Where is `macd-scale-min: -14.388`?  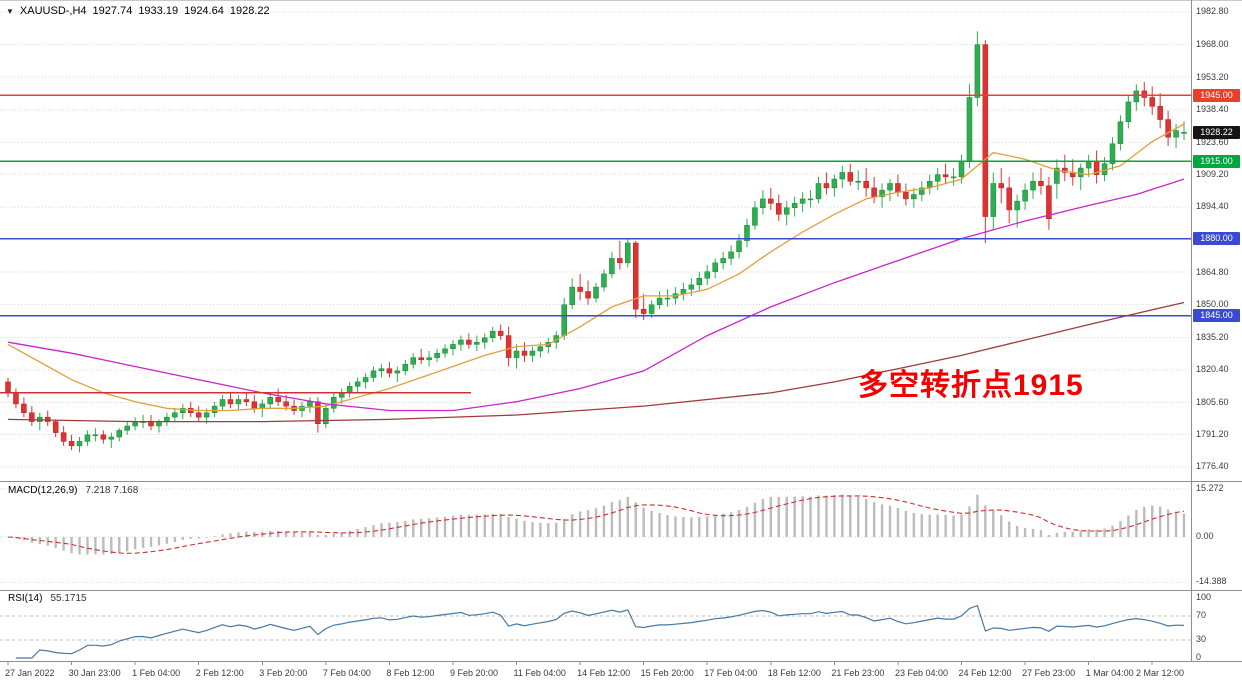
macd-scale-min: -14.388 is located at coordinates (1211, 581).